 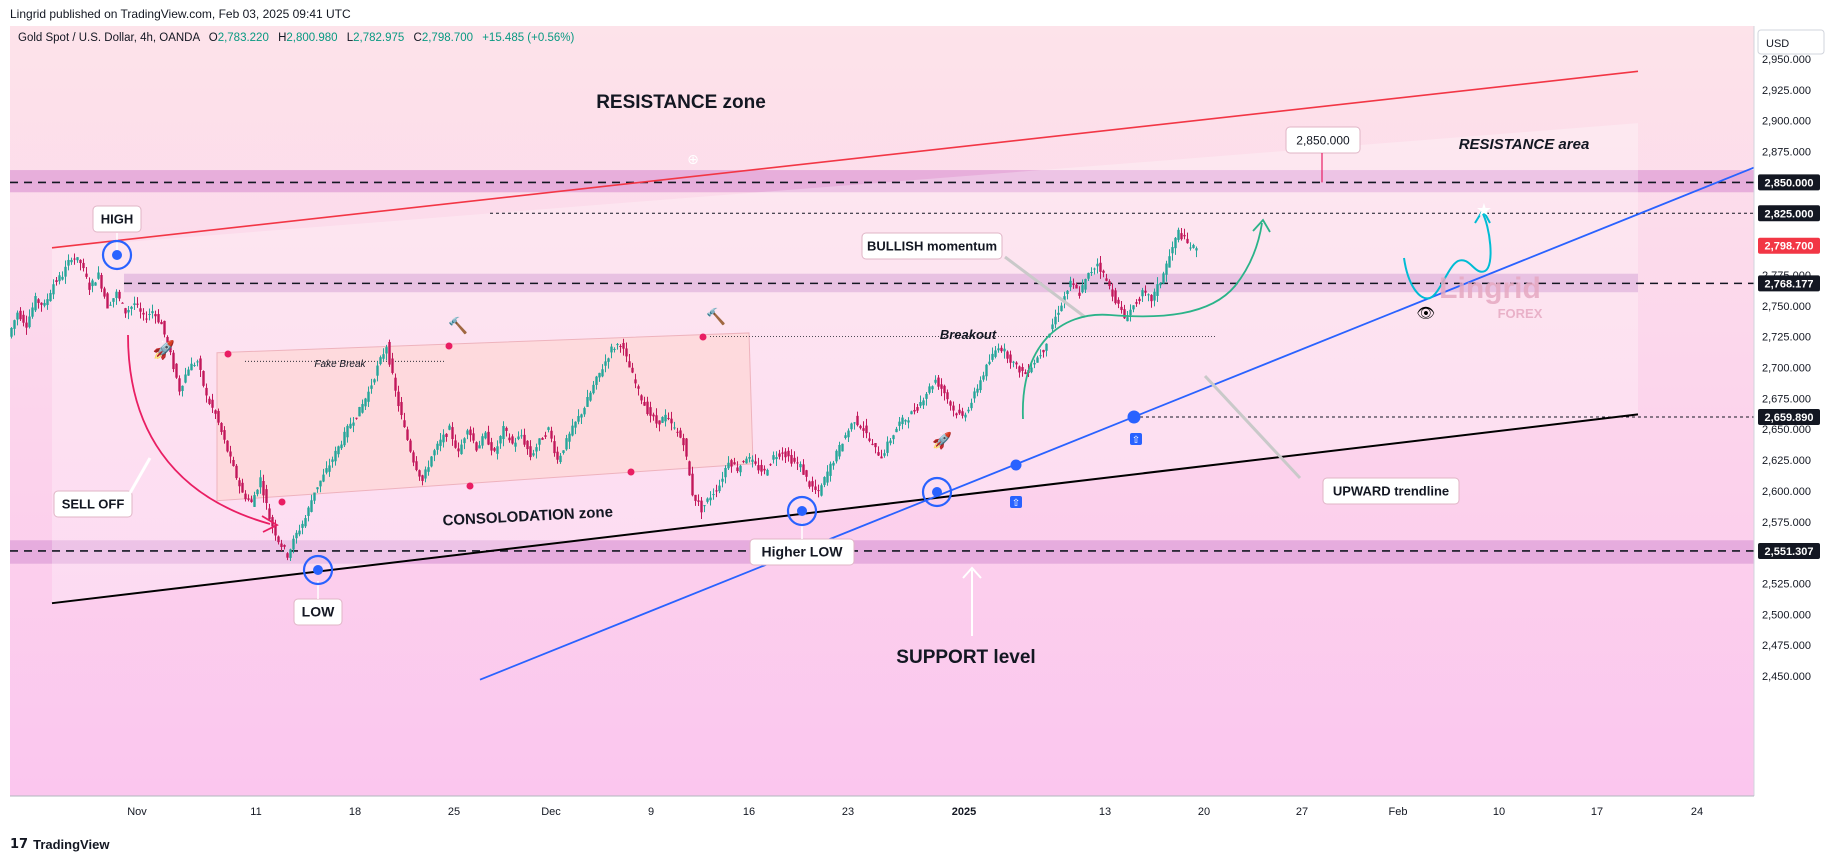 What do you see at coordinates (802, 552) in the screenshot?
I see `higher-low-label: Higher LOW` at bounding box center [802, 552].